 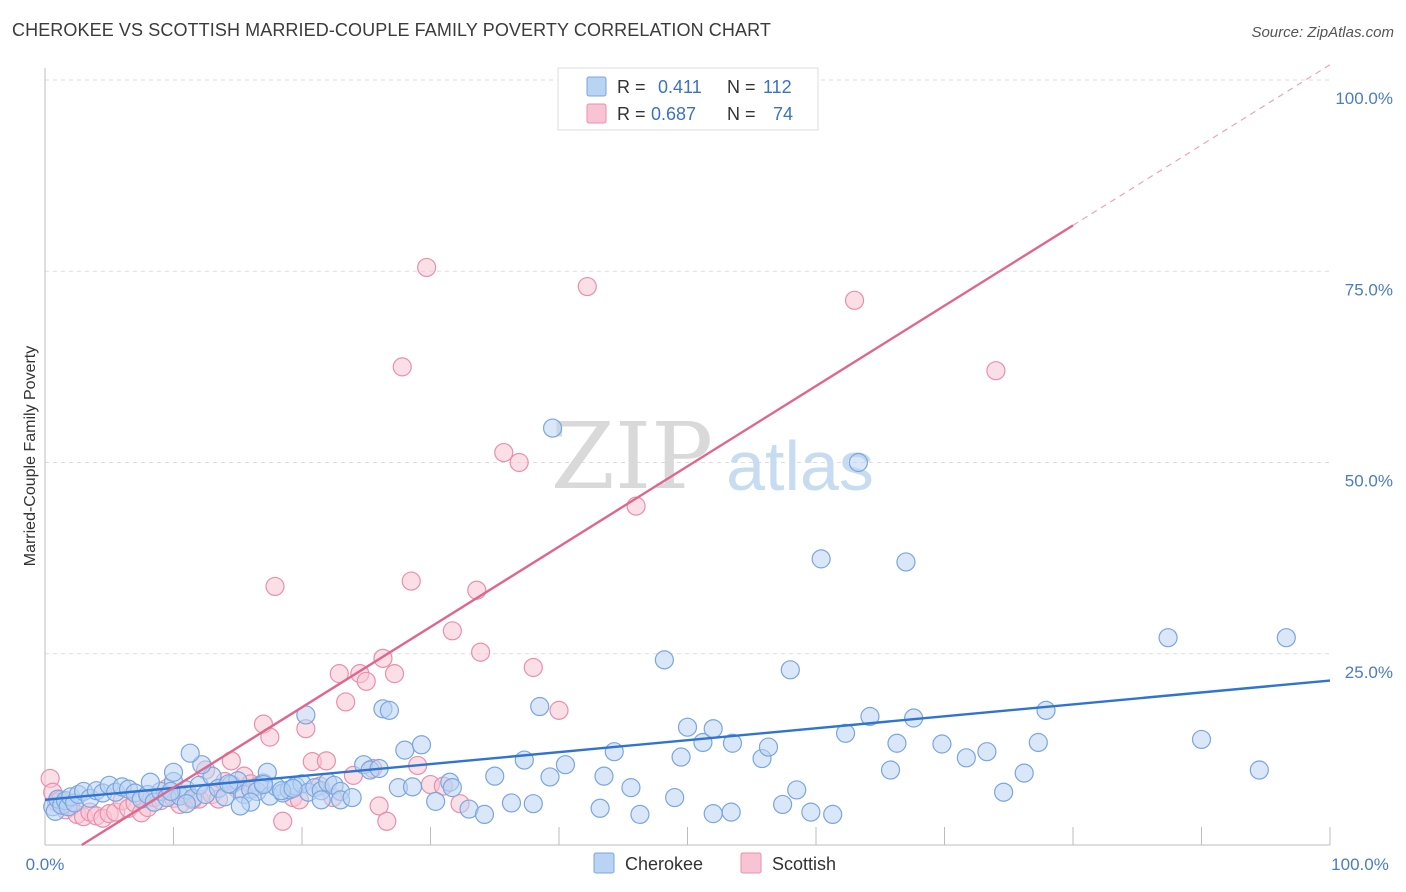 I want to click on x-tick-label-min: 0.0%, so click(x=45, y=864).